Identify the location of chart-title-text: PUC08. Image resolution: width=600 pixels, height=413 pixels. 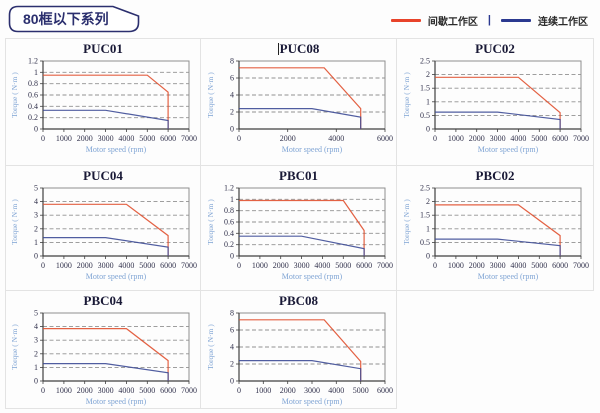
(299, 48).